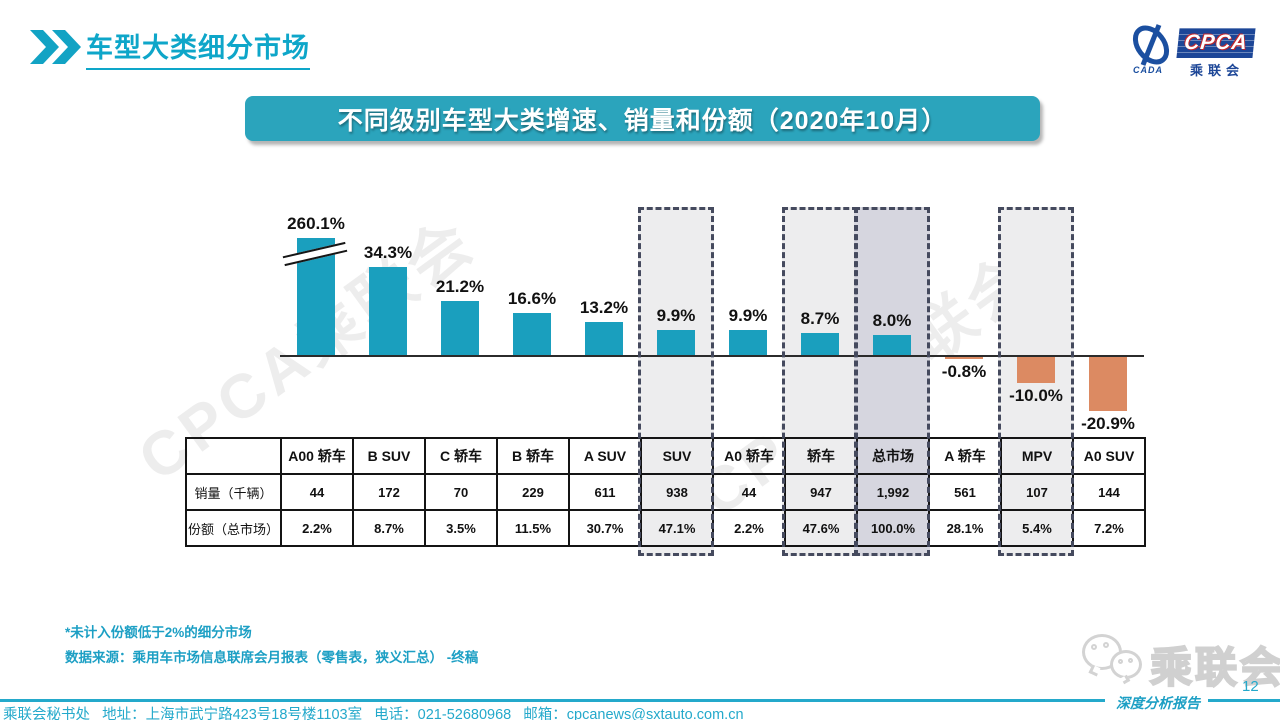 This screenshot has width=1280, height=720. Describe the element at coordinates (388, 252) in the screenshot. I see `bar-value-label: 34.3%` at that location.